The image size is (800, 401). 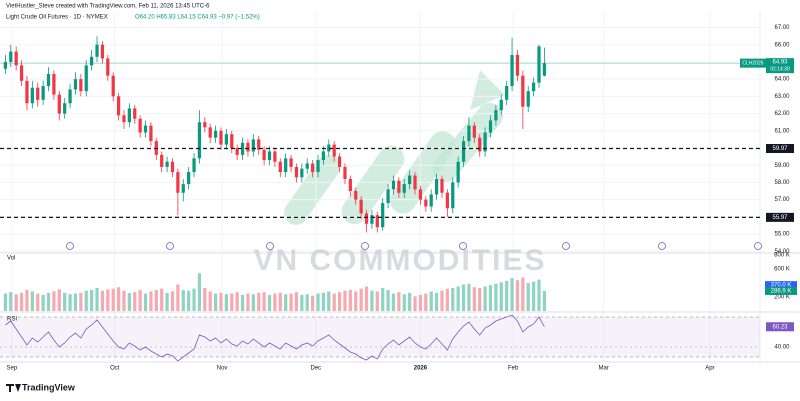 I want to click on x-tick-label: 2026, so click(x=421, y=369).